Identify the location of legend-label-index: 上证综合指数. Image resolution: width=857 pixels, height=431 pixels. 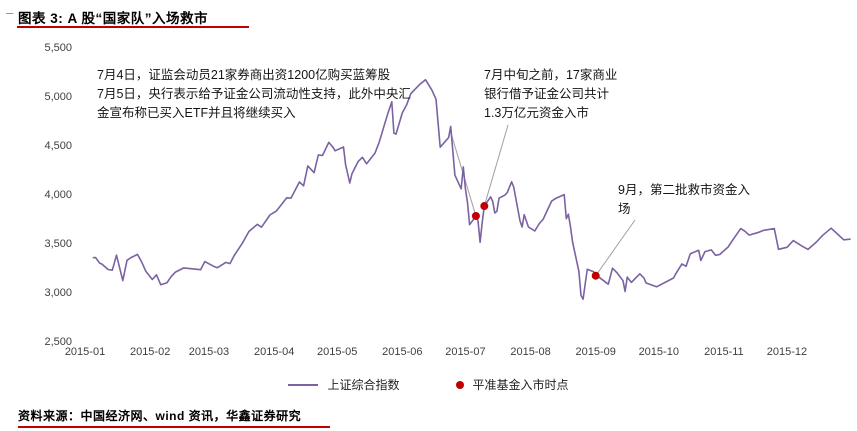
(363, 385).